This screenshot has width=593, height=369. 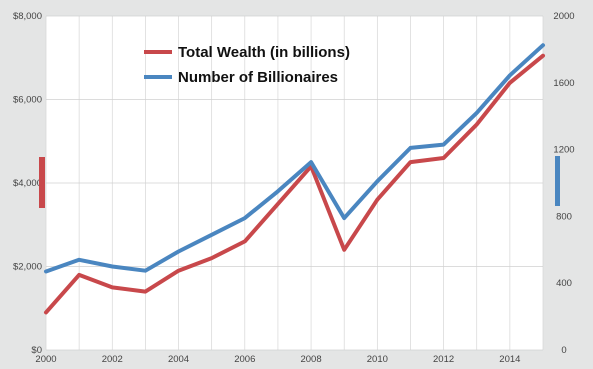 What do you see at coordinates (45, 359) in the screenshot?
I see `x-tick-label: 2000` at bounding box center [45, 359].